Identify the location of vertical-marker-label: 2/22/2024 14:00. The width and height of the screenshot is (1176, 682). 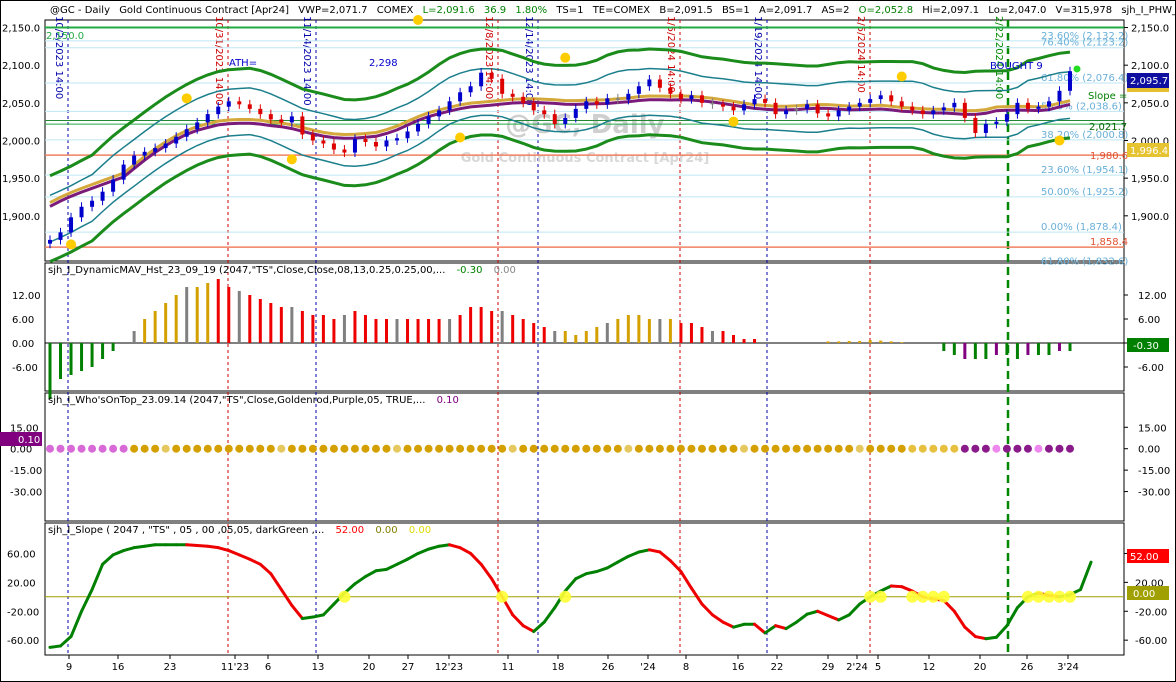
(998, 57).